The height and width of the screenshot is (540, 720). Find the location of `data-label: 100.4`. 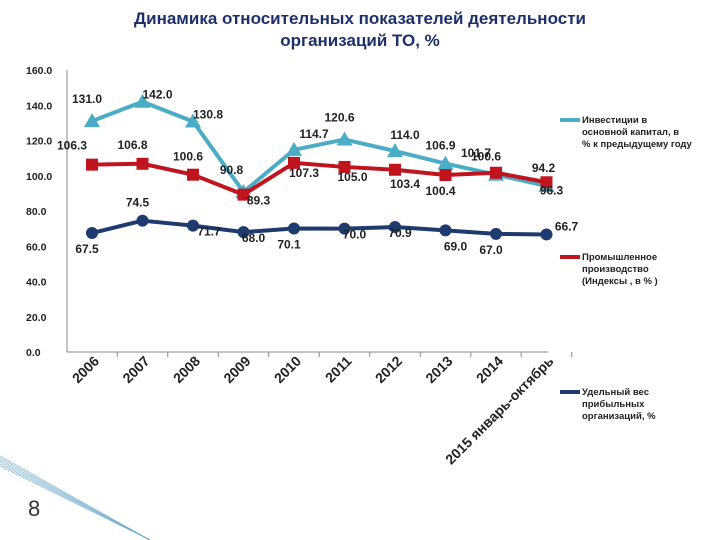

data-label: 100.4 is located at coordinates (440, 191).